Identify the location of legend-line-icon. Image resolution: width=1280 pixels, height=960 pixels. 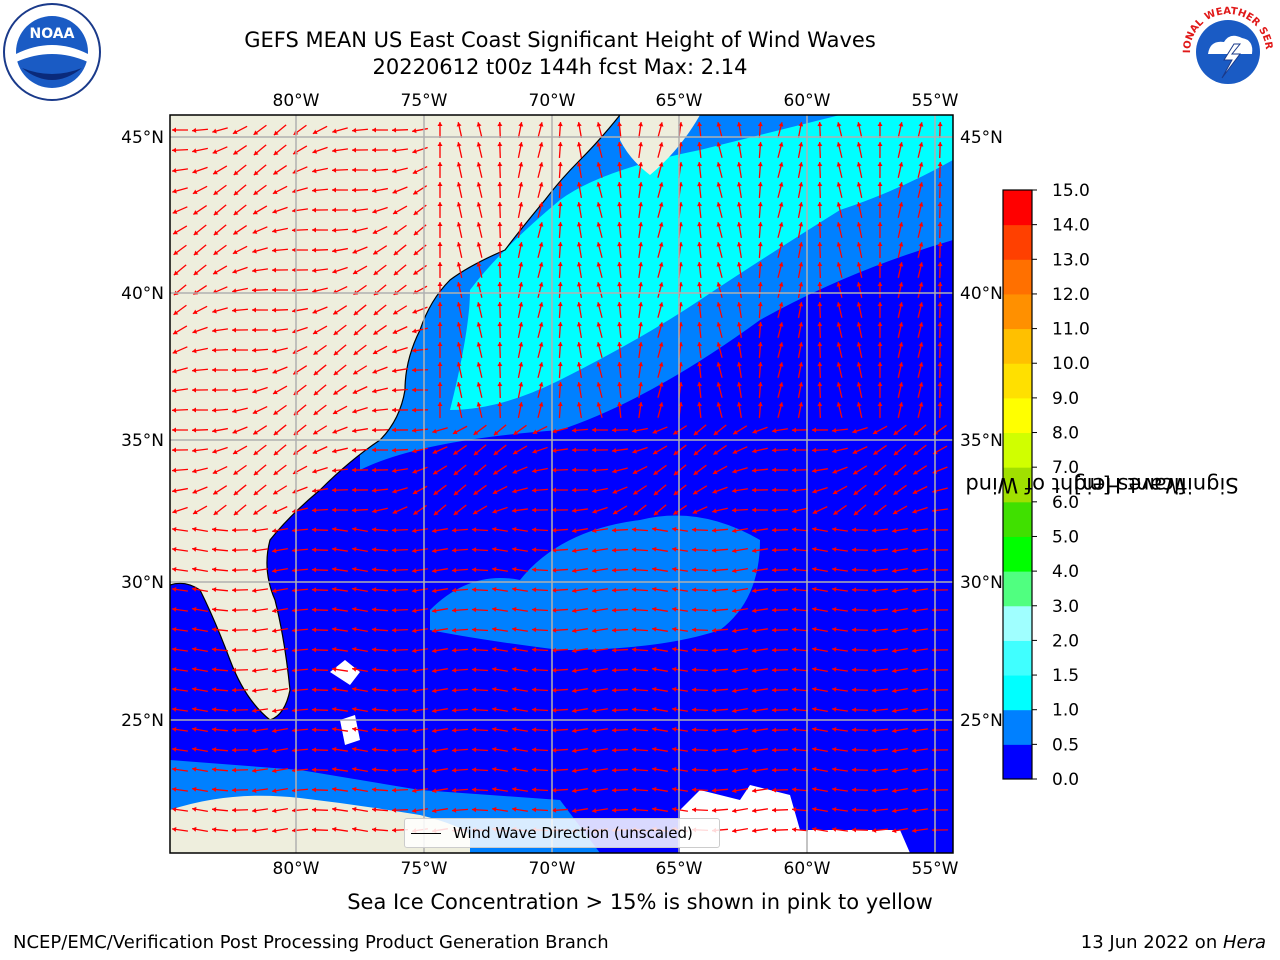
(426, 833).